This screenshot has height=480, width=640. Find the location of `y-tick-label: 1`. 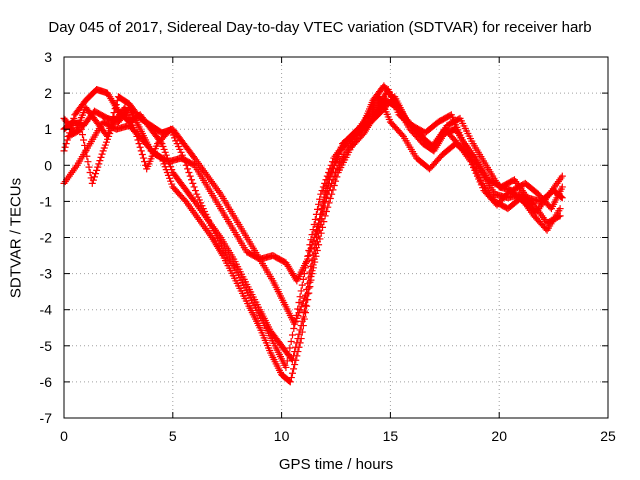

y-tick-label: 1 is located at coordinates (48, 129).